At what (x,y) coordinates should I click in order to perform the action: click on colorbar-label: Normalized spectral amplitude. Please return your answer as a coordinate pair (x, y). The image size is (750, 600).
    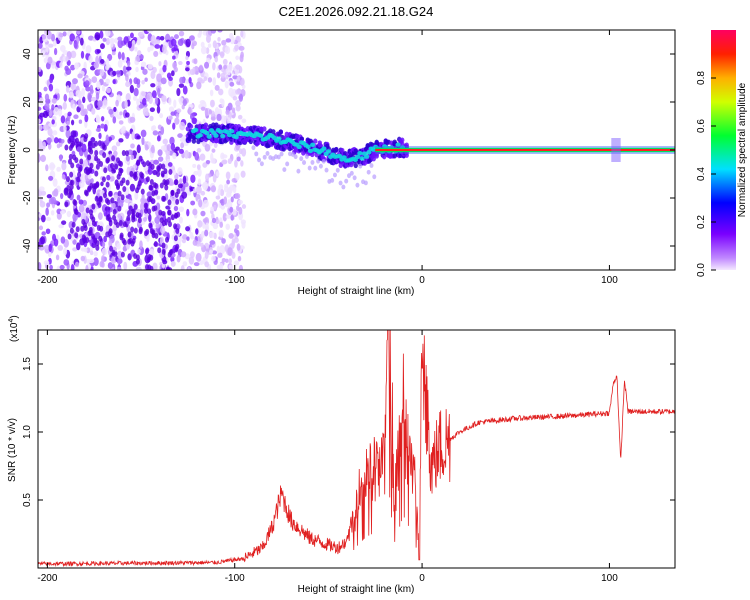
    Looking at the image, I should click on (742, 149).